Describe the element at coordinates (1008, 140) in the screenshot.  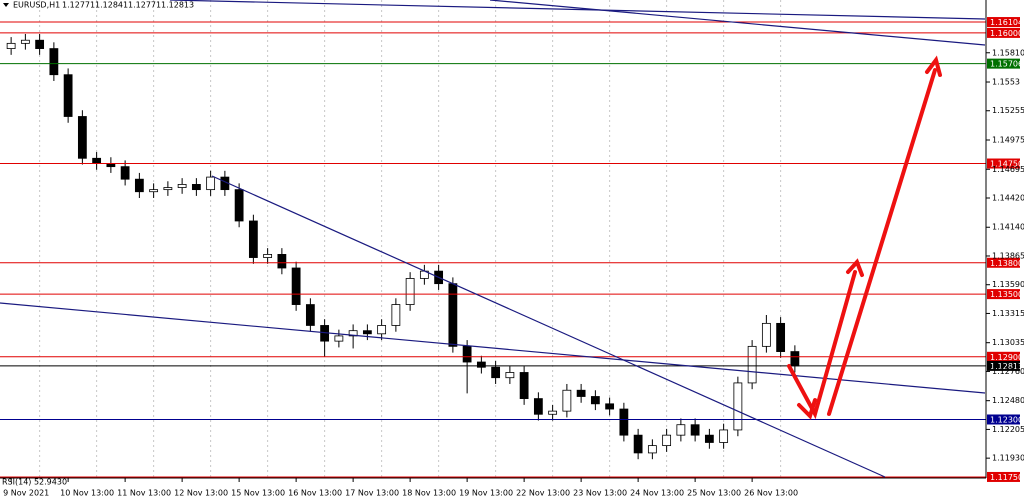
I see `y-tick-label: 1.14975` at that location.